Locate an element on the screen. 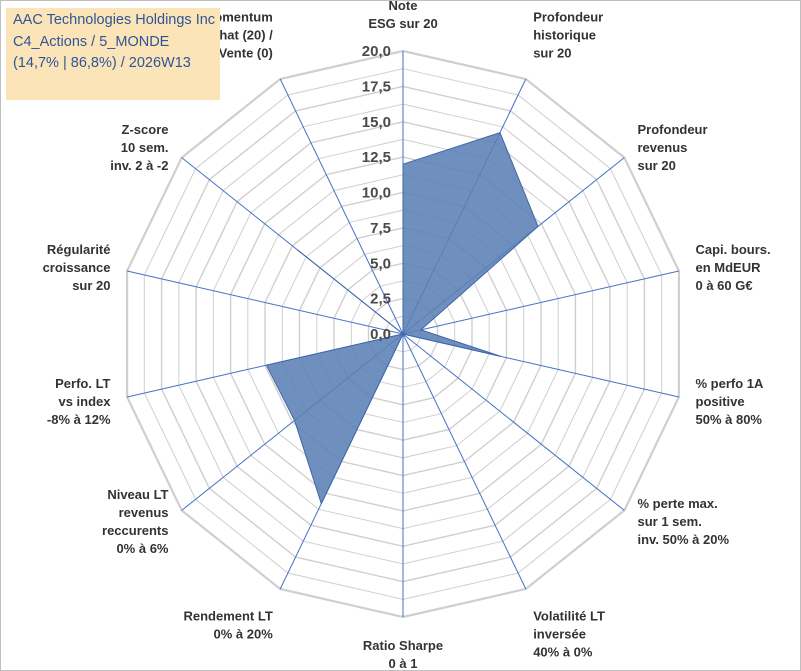 This screenshot has height=671, width=801. radar-tick-label: 7,5 is located at coordinates (380, 228).